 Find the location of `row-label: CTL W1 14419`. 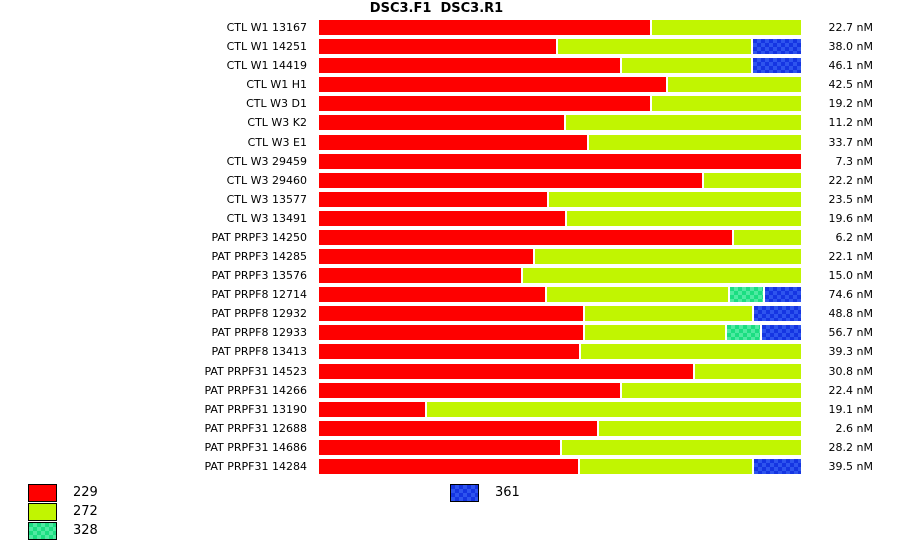

row-label: CTL W1 14419 is located at coordinates (266, 65).